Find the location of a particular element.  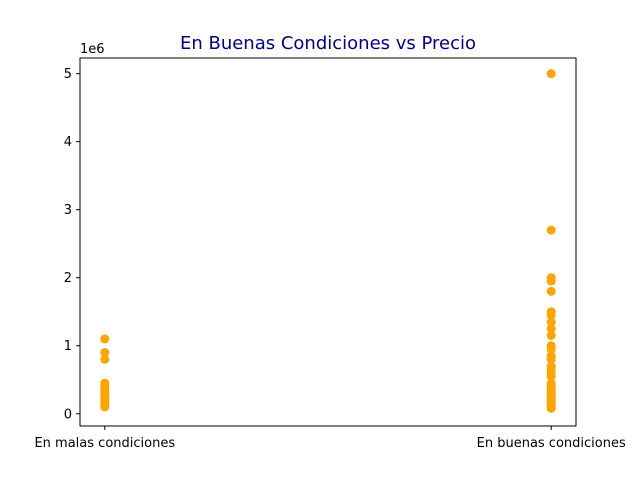

y-tick-label: 3 is located at coordinates (68, 210).